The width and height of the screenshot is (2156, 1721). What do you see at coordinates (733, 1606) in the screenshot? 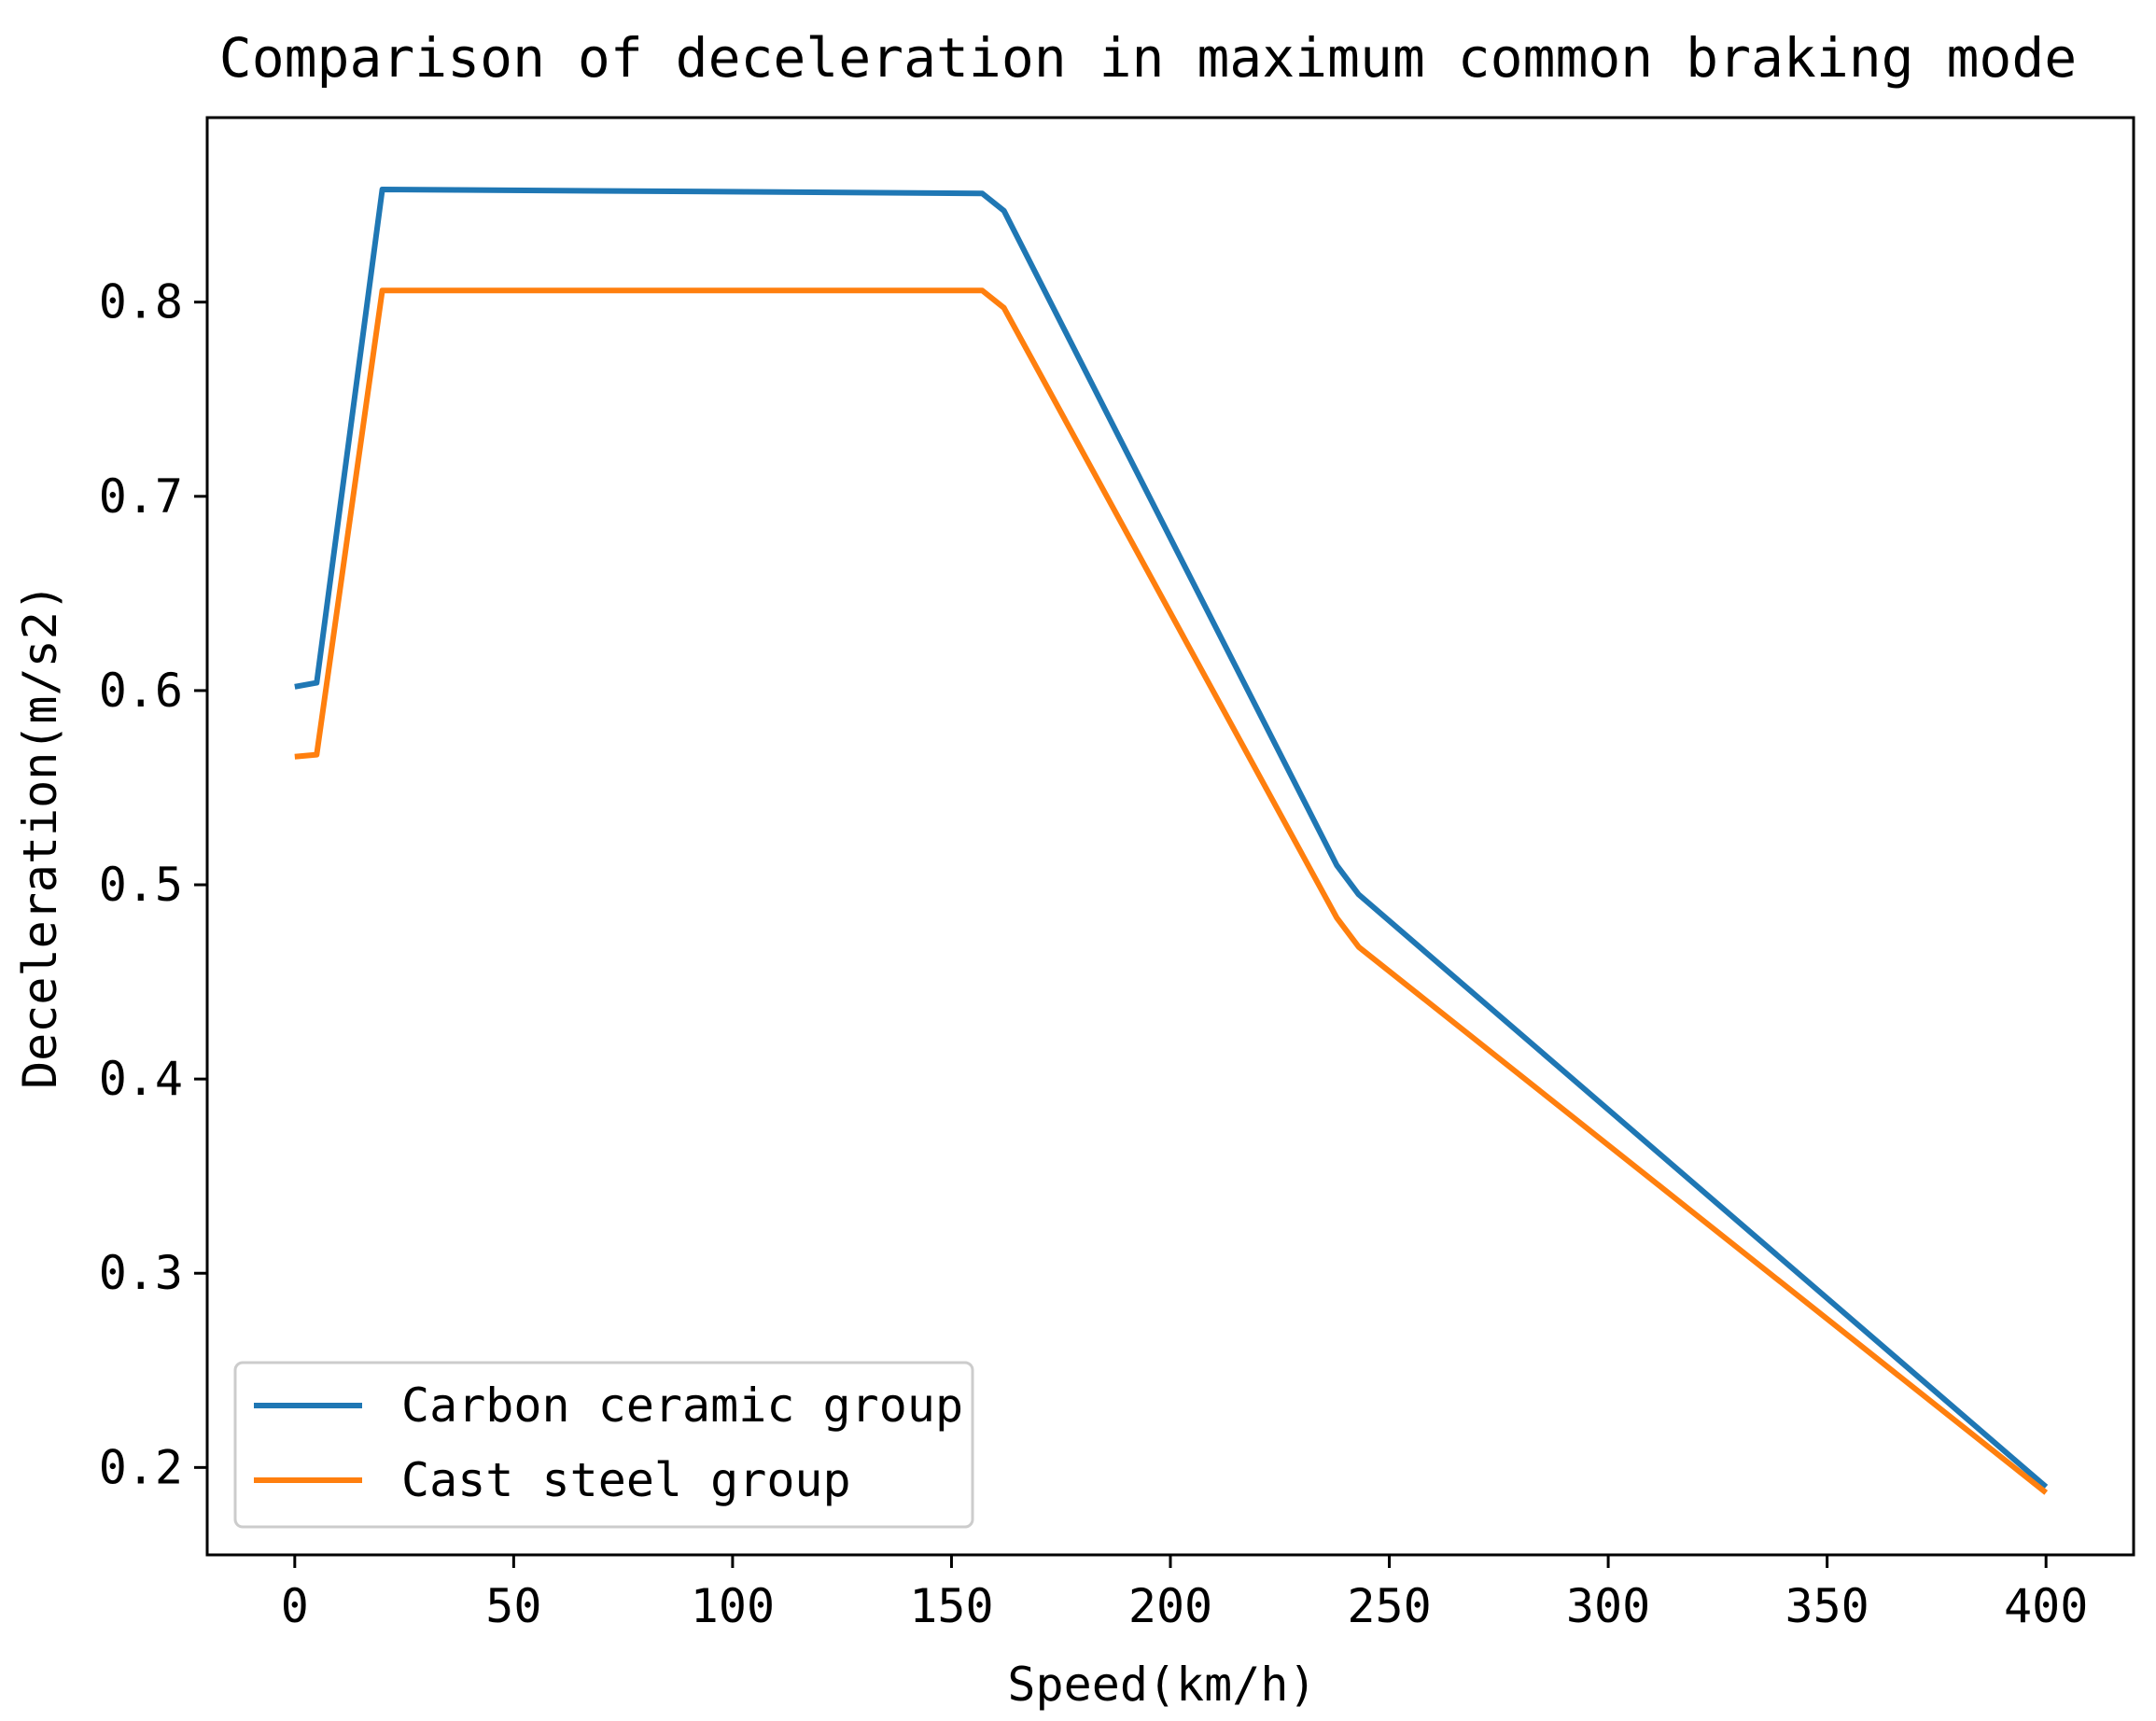
I see `x-tick-label: 100` at bounding box center [733, 1606].